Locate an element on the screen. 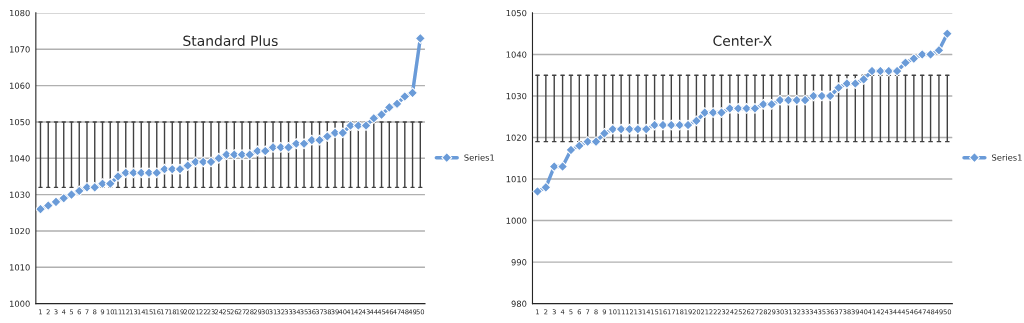 The width and height of the screenshot is (1024, 323). y-tick-label: 980 is located at coordinates (519, 303).